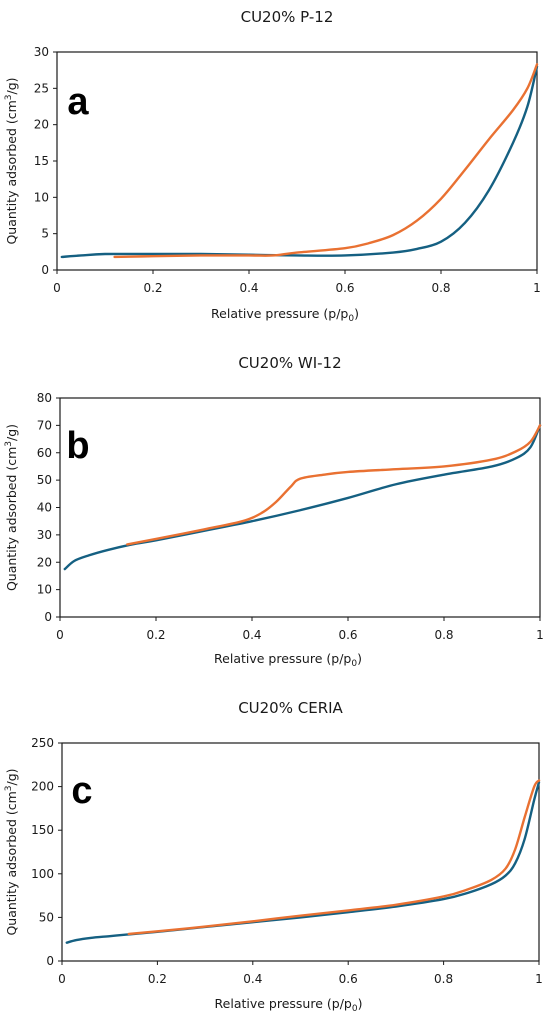 This screenshot has height=1020, width=550. I want to click on y-tick-label: 250, so click(42, 743).